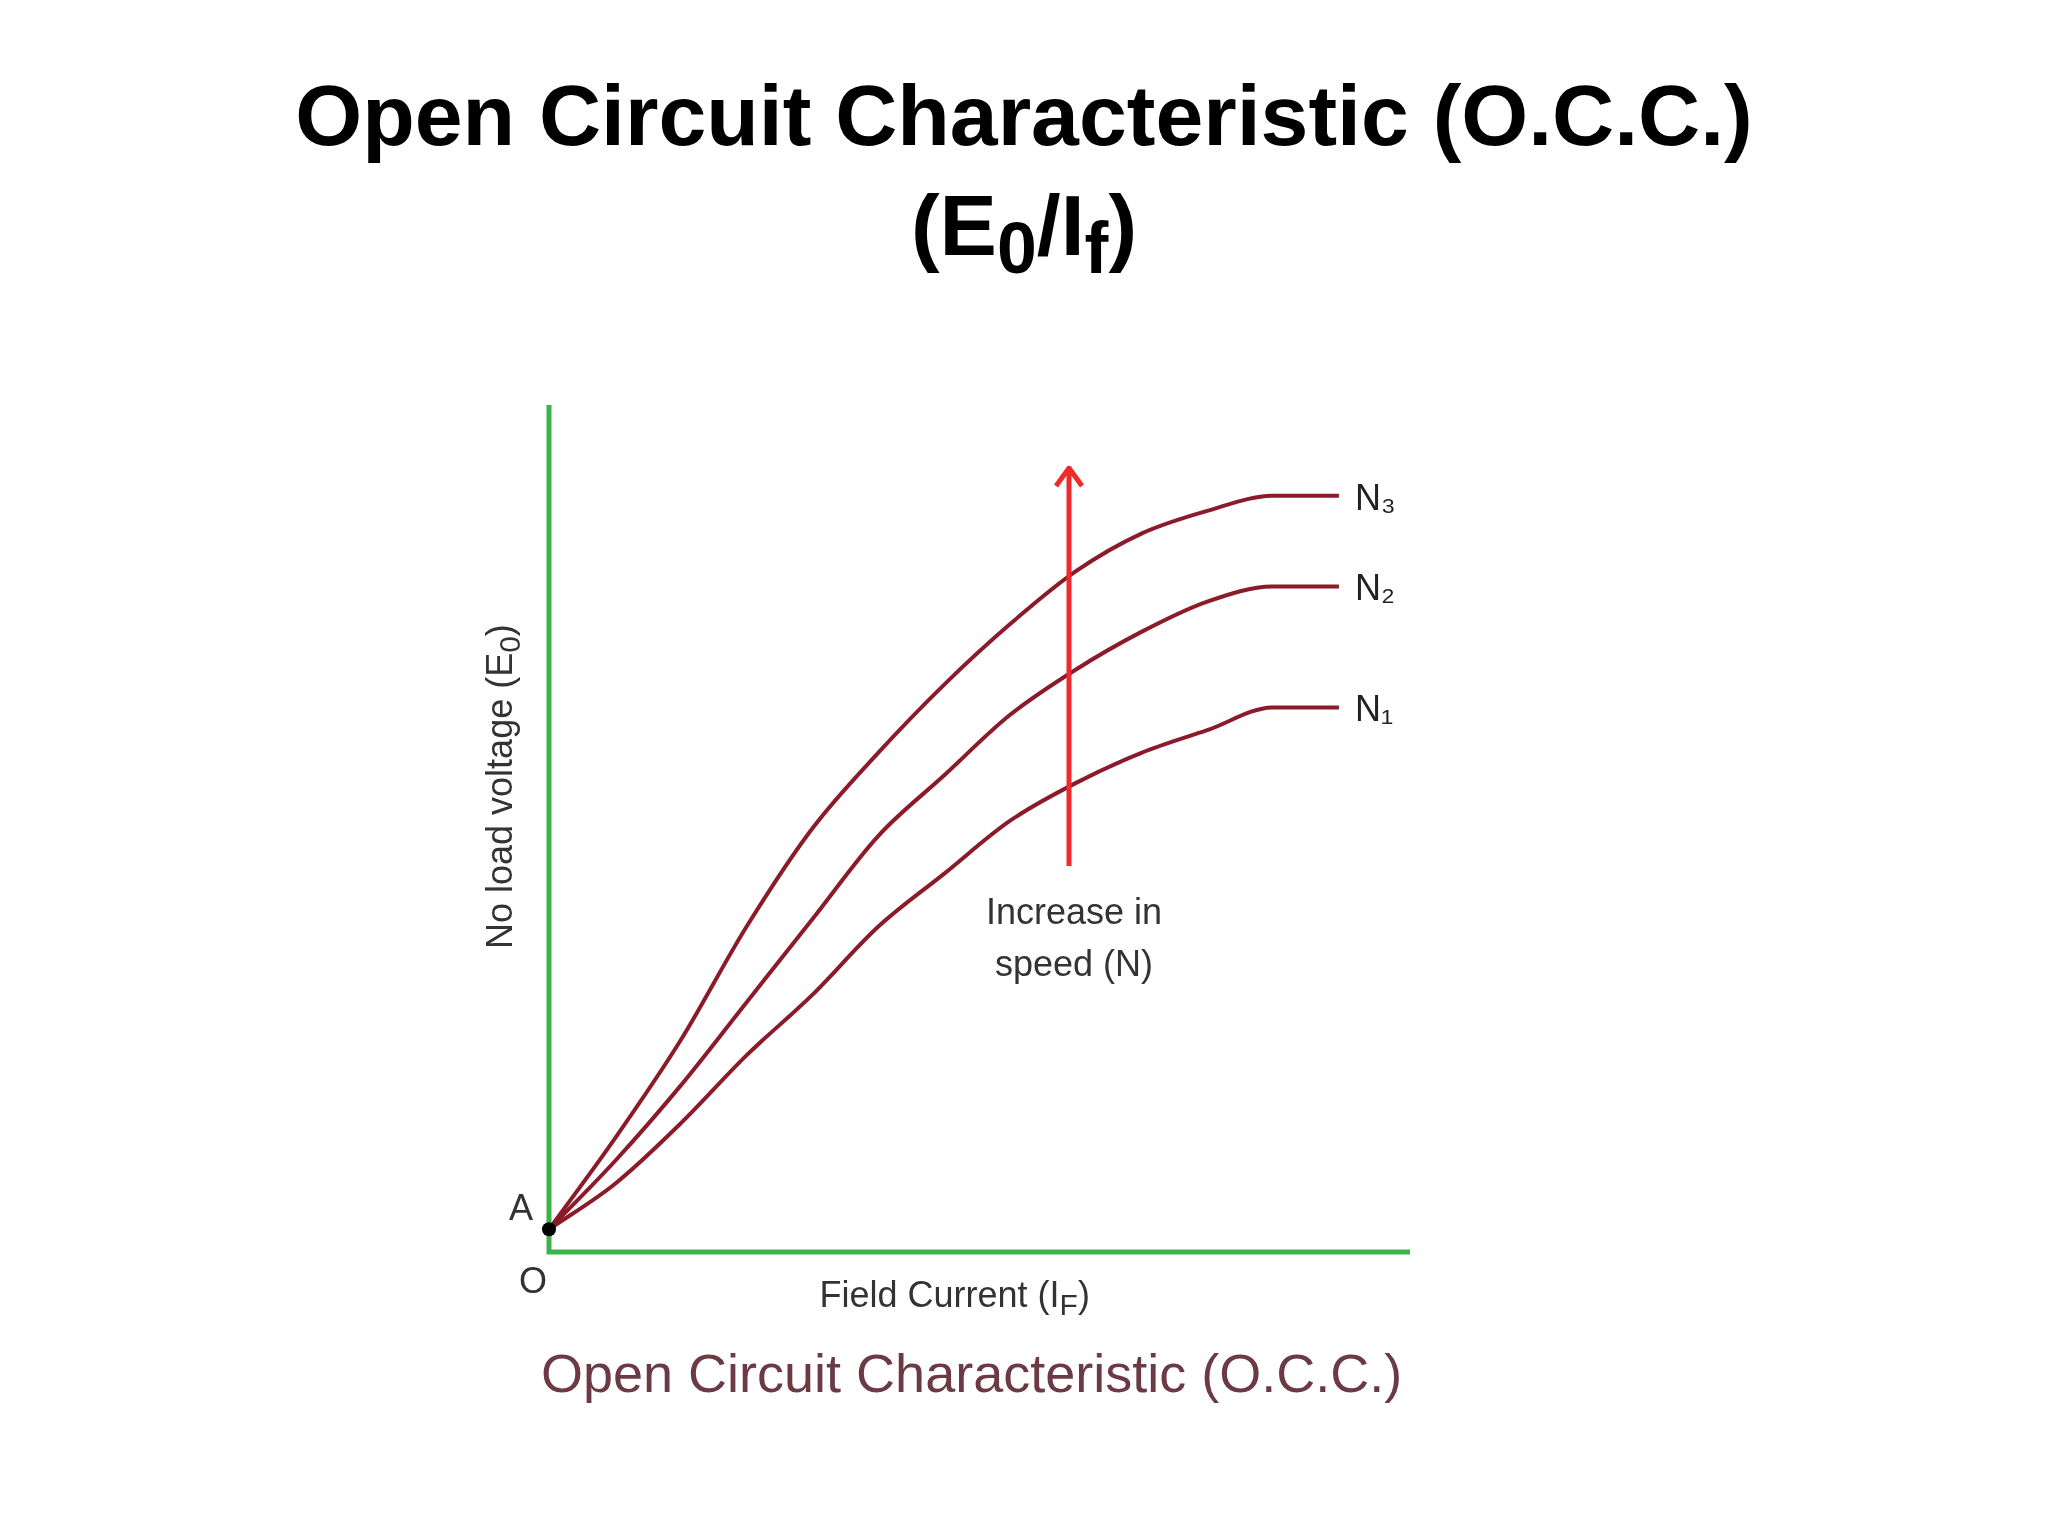  Describe the element at coordinates (1375, 497) in the screenshot. I see `series-label: N₃` at that location.